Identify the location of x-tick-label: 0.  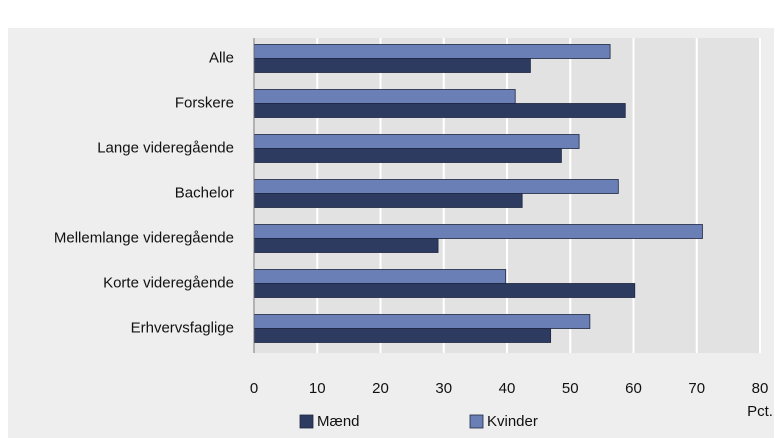
(254, 388).